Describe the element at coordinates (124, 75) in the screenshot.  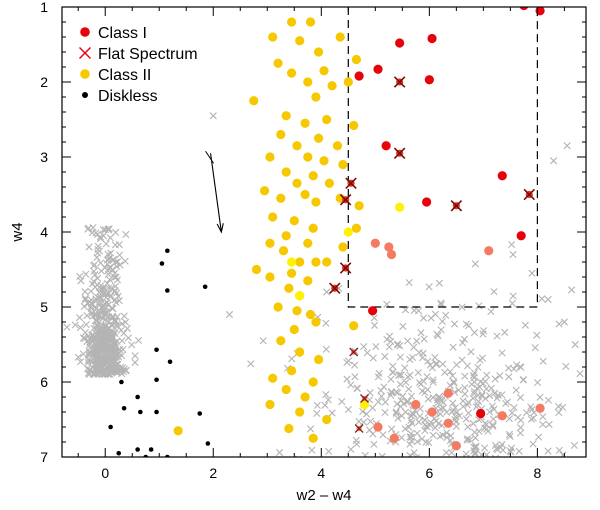
I see `legend-label: Class II` at that location.